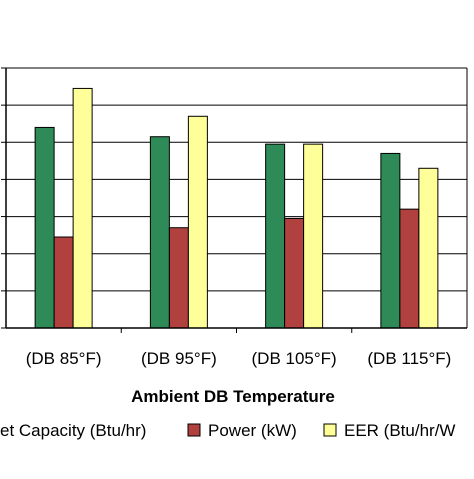 The height and width of the screenshot is (479, 474). What do you see at coordinates (409, 358) in the screenshot?
I see `x-tick-label: (DB 115°F)` at bounding box center [409, 358].